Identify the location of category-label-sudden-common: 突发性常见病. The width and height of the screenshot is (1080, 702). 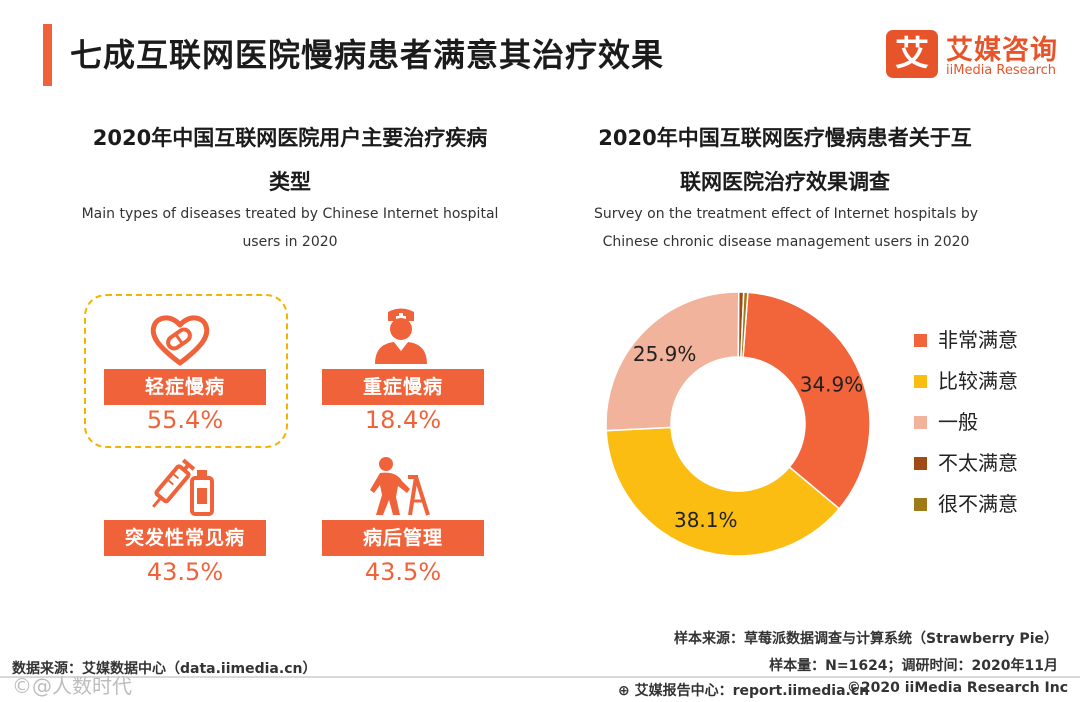
(185, 538).